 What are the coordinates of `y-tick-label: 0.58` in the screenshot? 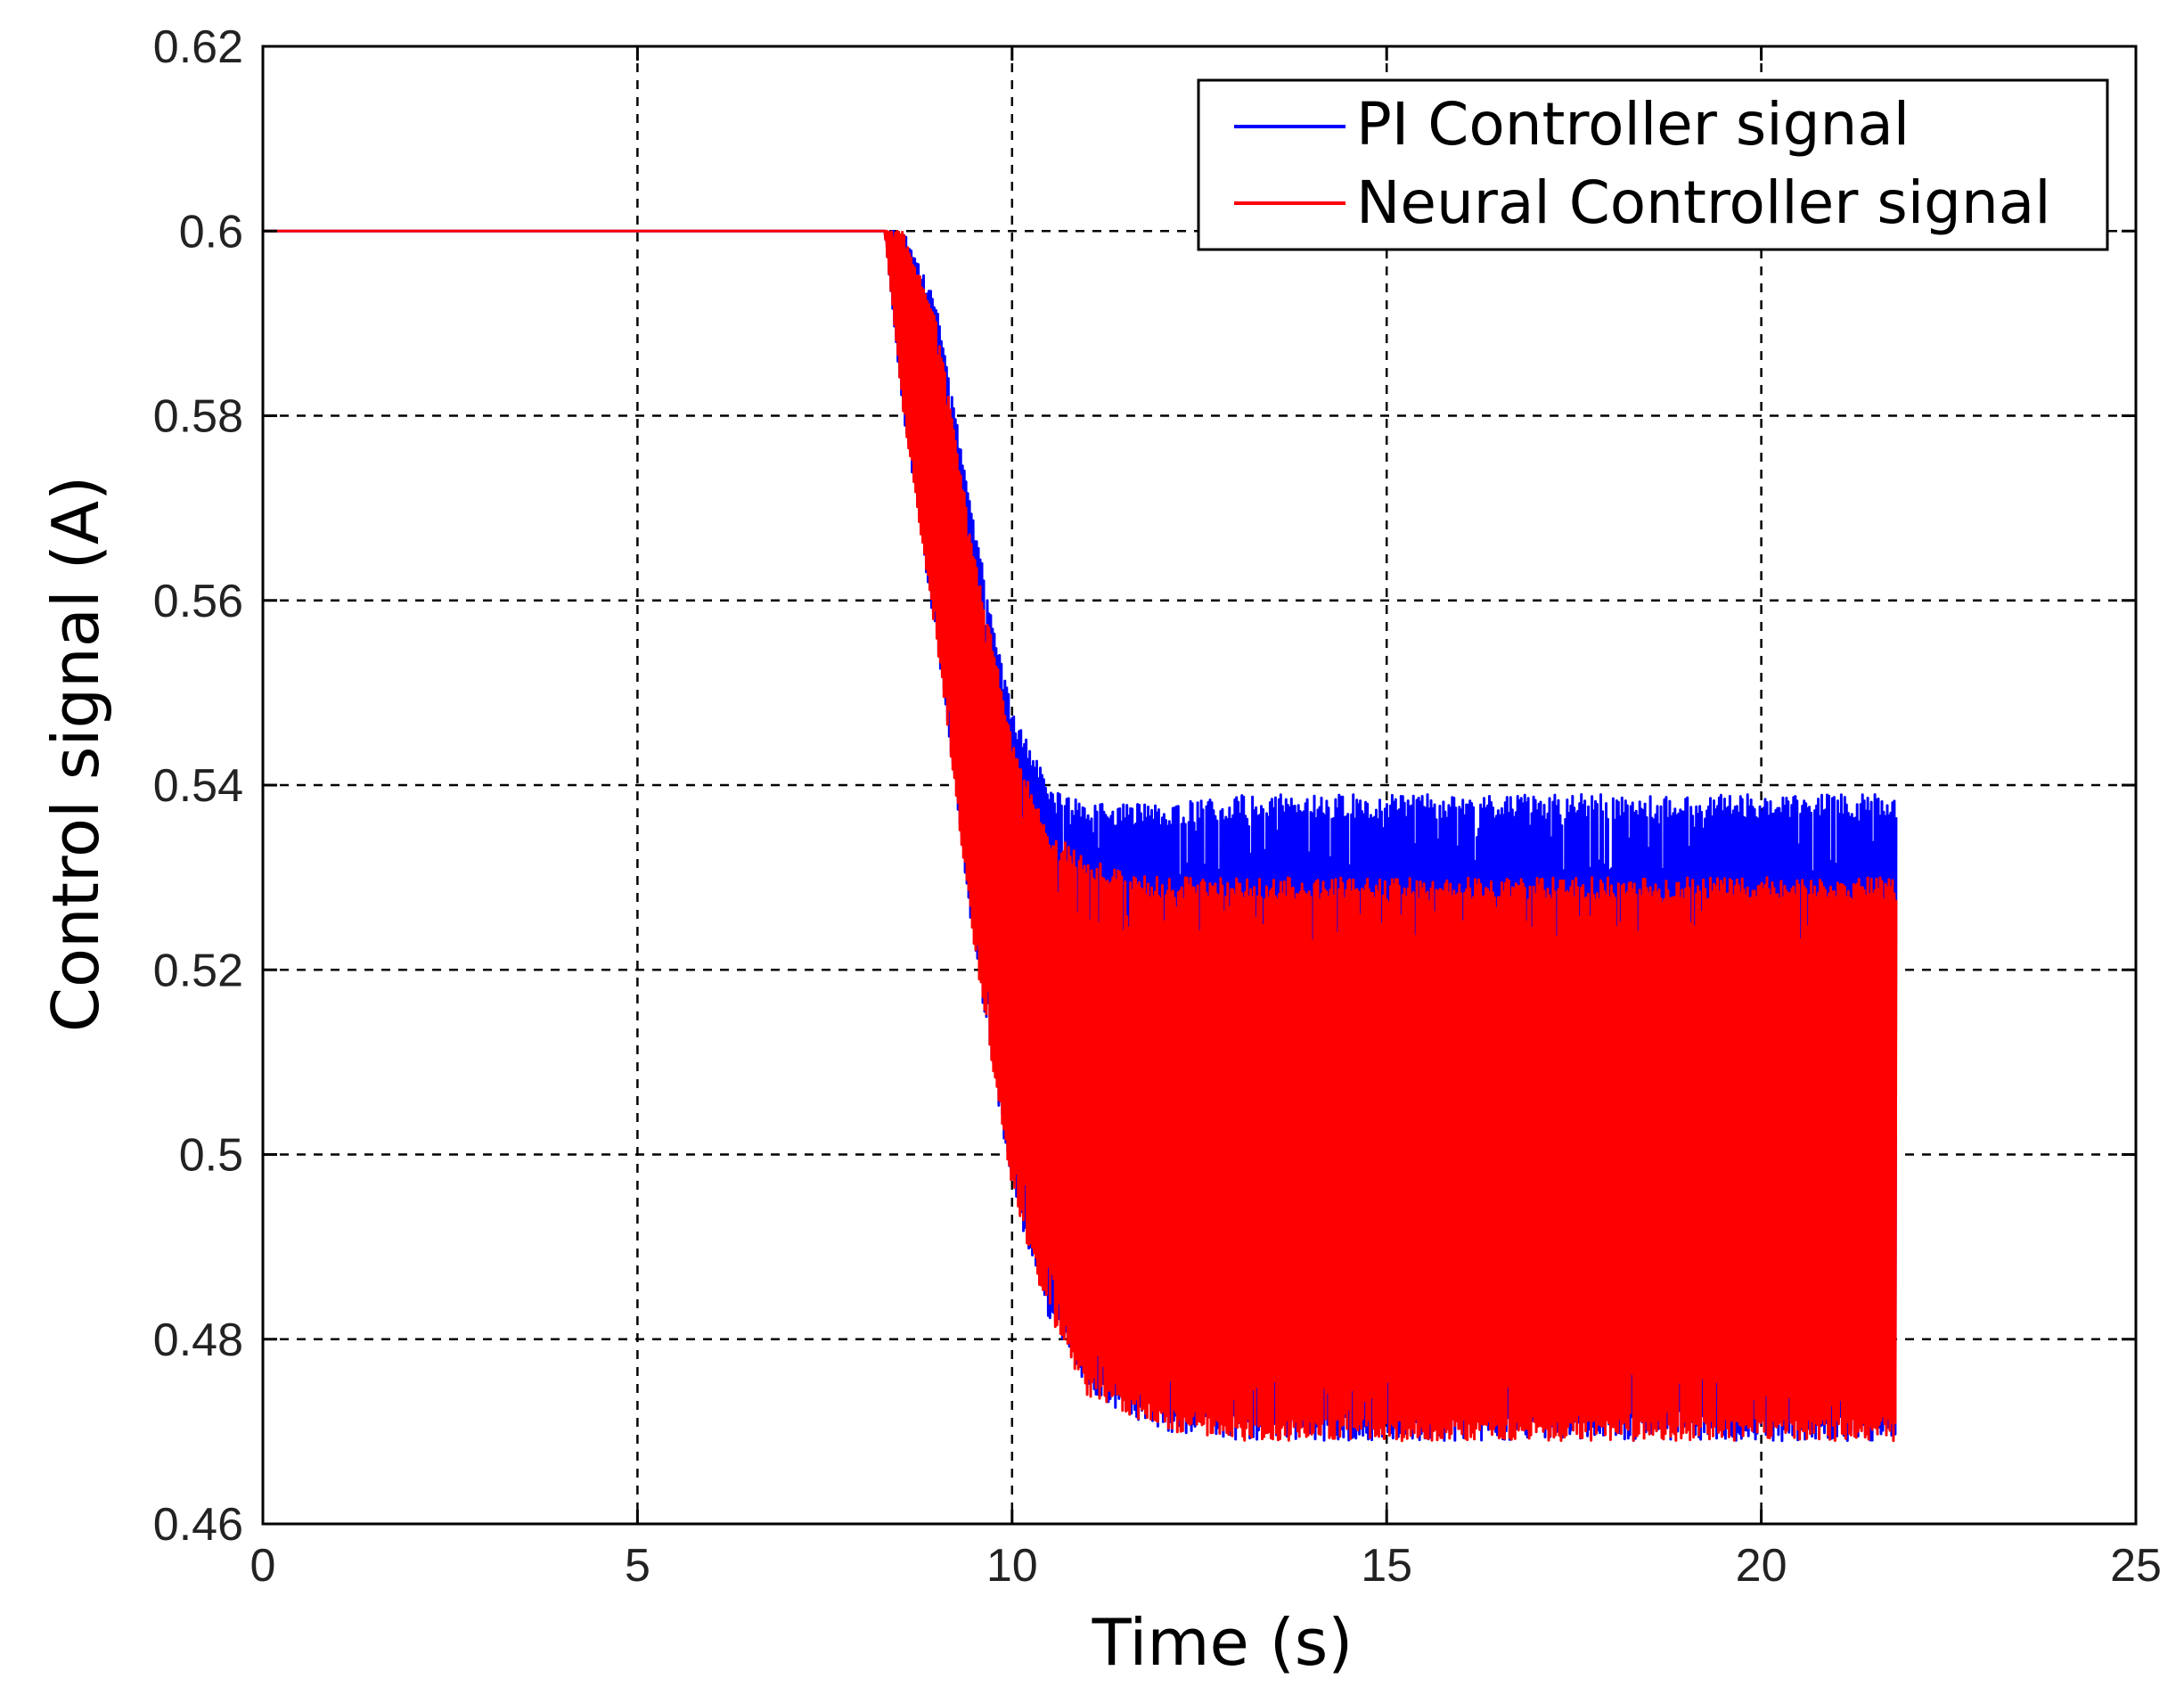 It's located at (198, 417).